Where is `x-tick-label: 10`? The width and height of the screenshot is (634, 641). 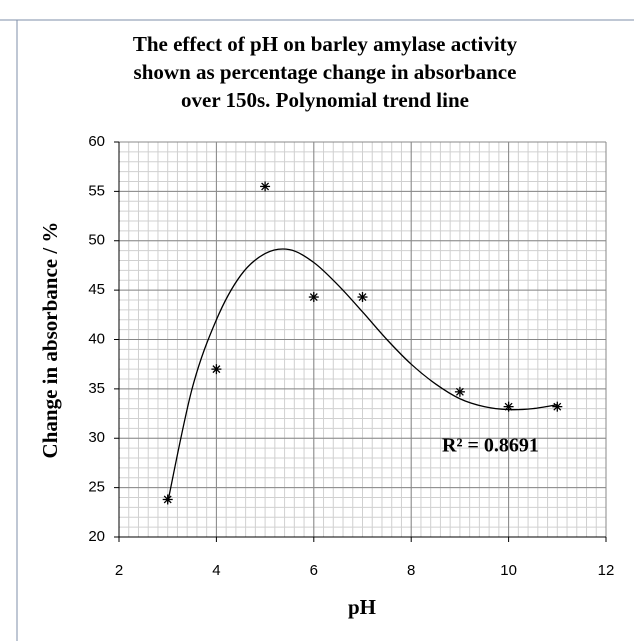
x-tick-label: 10 is located at coordinates (508, 570).